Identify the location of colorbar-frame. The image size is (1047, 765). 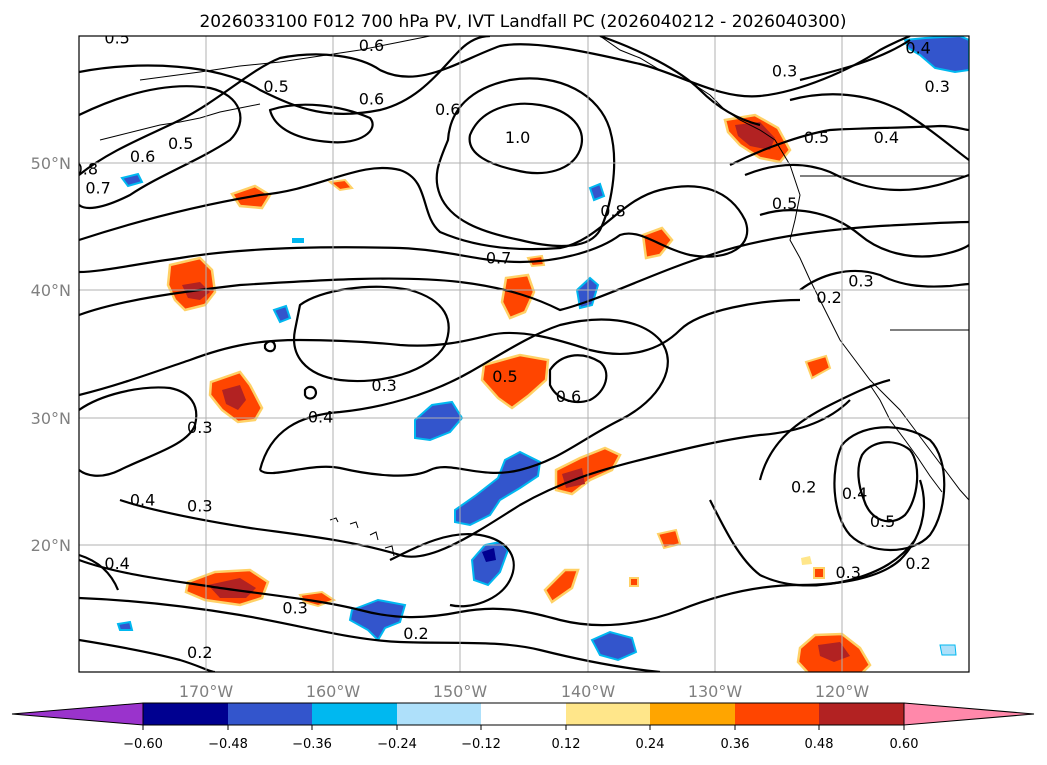
(523, 714).